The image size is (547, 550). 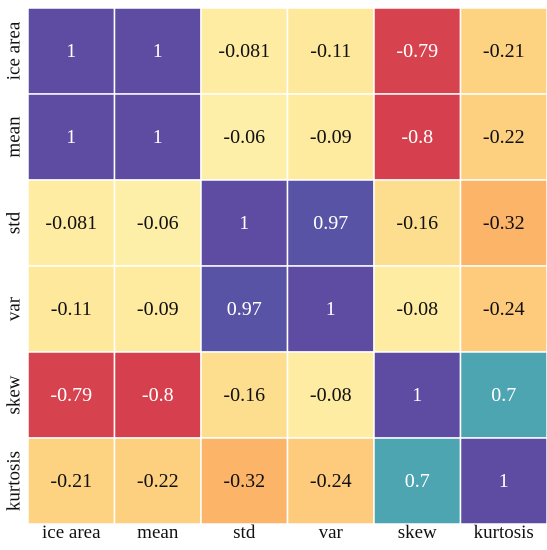 I want to click on heatmap-cell-ice-area-std, so click(x=244, y=51).